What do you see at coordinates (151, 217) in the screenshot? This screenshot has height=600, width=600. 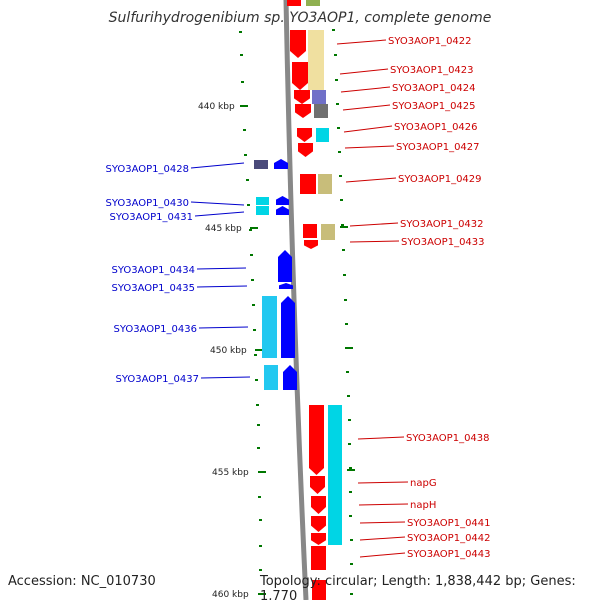 I see `gene-label-SYO3AOP1_0431: SYO3AOP1_0431` at bounding box center [151, 217].